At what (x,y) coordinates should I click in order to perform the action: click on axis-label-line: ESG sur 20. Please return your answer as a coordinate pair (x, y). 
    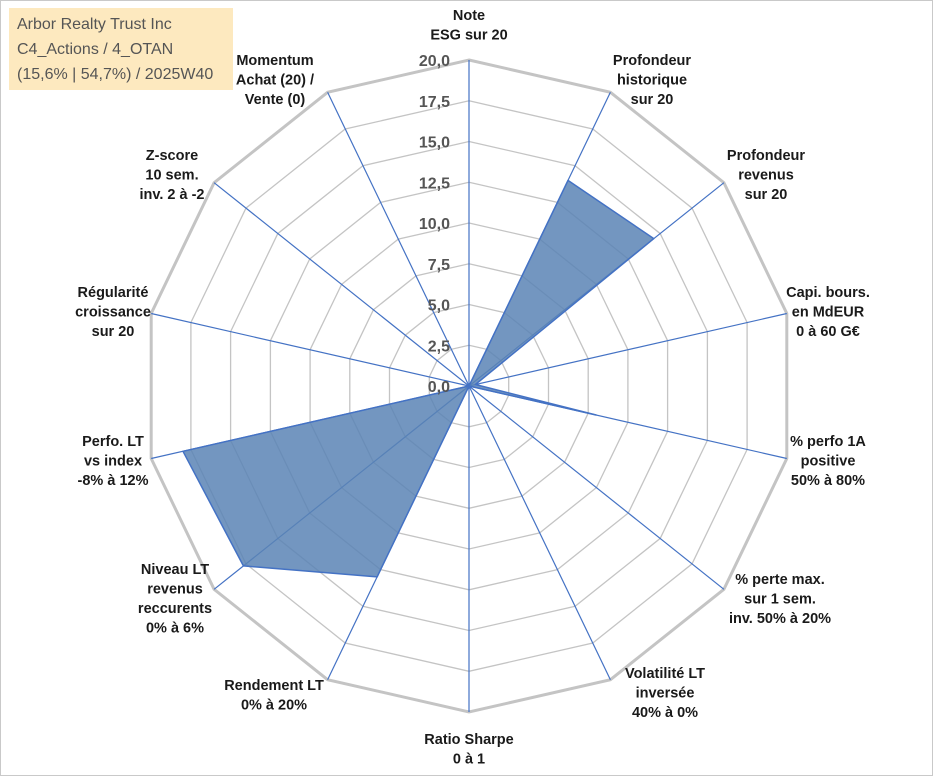
    Looking at the image, I should click on (468, 36).